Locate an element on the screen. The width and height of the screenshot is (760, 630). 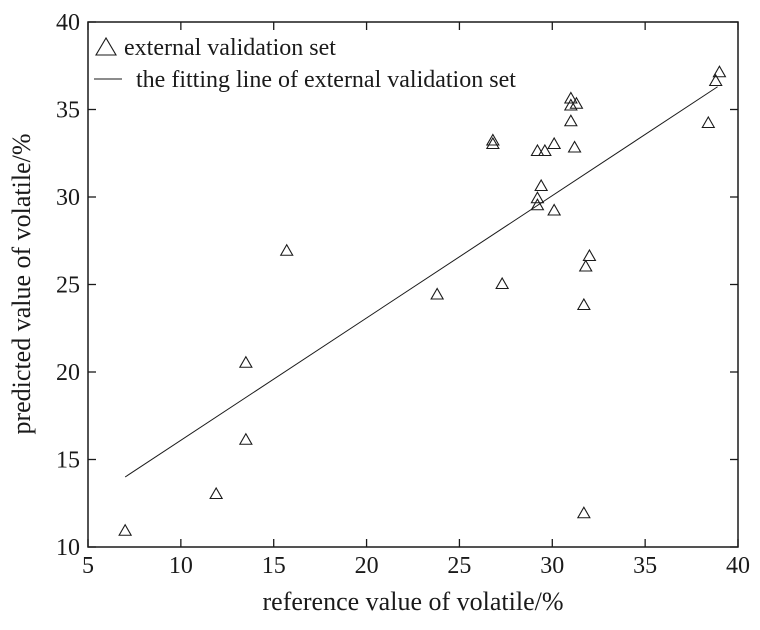
x-axis-label: reference value of volatile/% is located at coordinates (413, 601).